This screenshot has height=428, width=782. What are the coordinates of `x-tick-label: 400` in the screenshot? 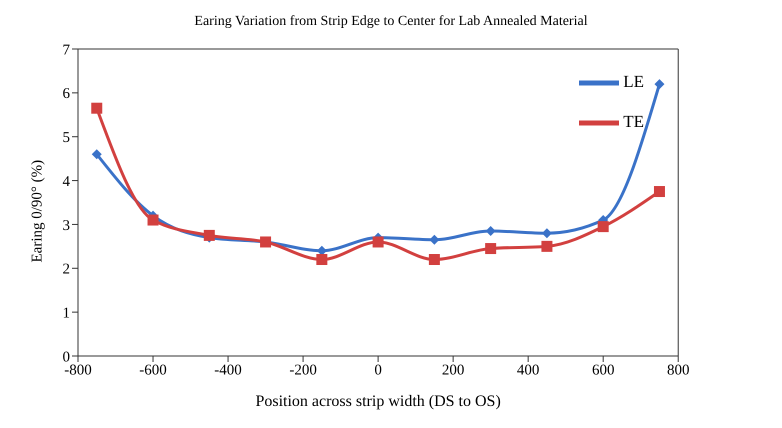 It's located at (528, 370).